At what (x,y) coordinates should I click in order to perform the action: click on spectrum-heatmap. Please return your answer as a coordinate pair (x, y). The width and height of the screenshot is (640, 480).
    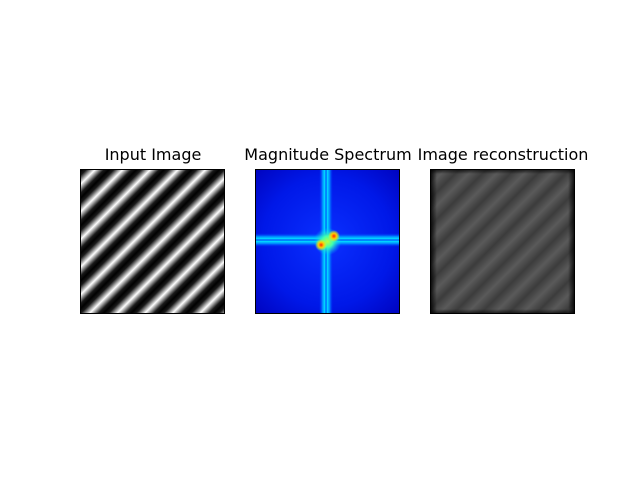
    Looking at the image, I should click on (327, 241).